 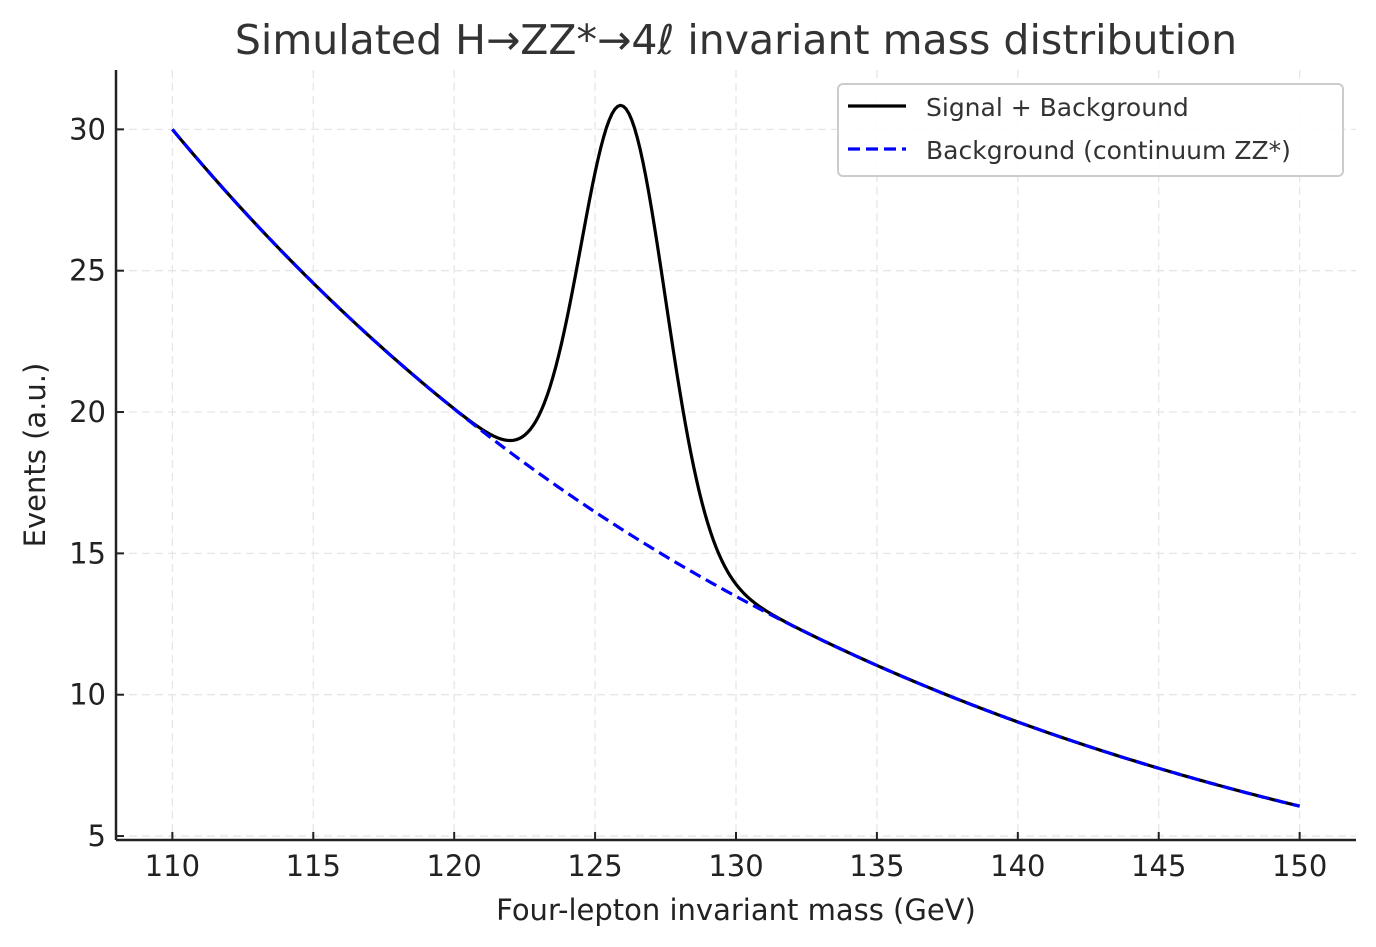 I want to click on y-tick-label: 5, so click(x=97, y=836).